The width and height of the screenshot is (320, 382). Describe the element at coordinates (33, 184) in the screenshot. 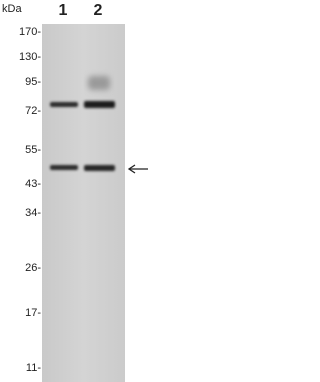

I see `marker-label: 43-` at that location.